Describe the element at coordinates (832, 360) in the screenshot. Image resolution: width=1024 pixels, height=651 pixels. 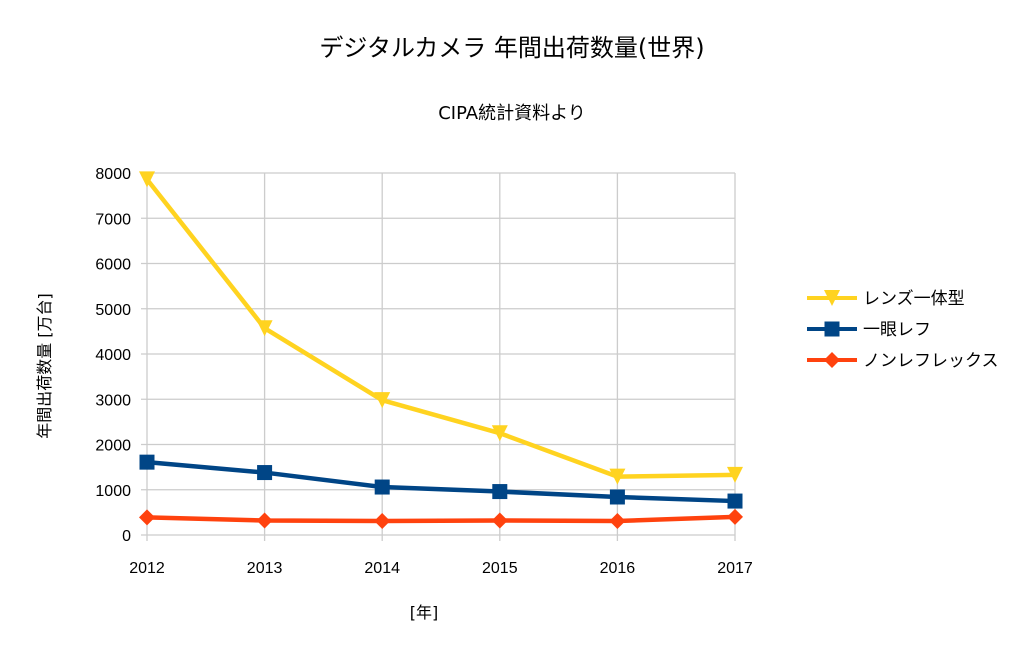
I see `legend-marker-diamond` at that location.